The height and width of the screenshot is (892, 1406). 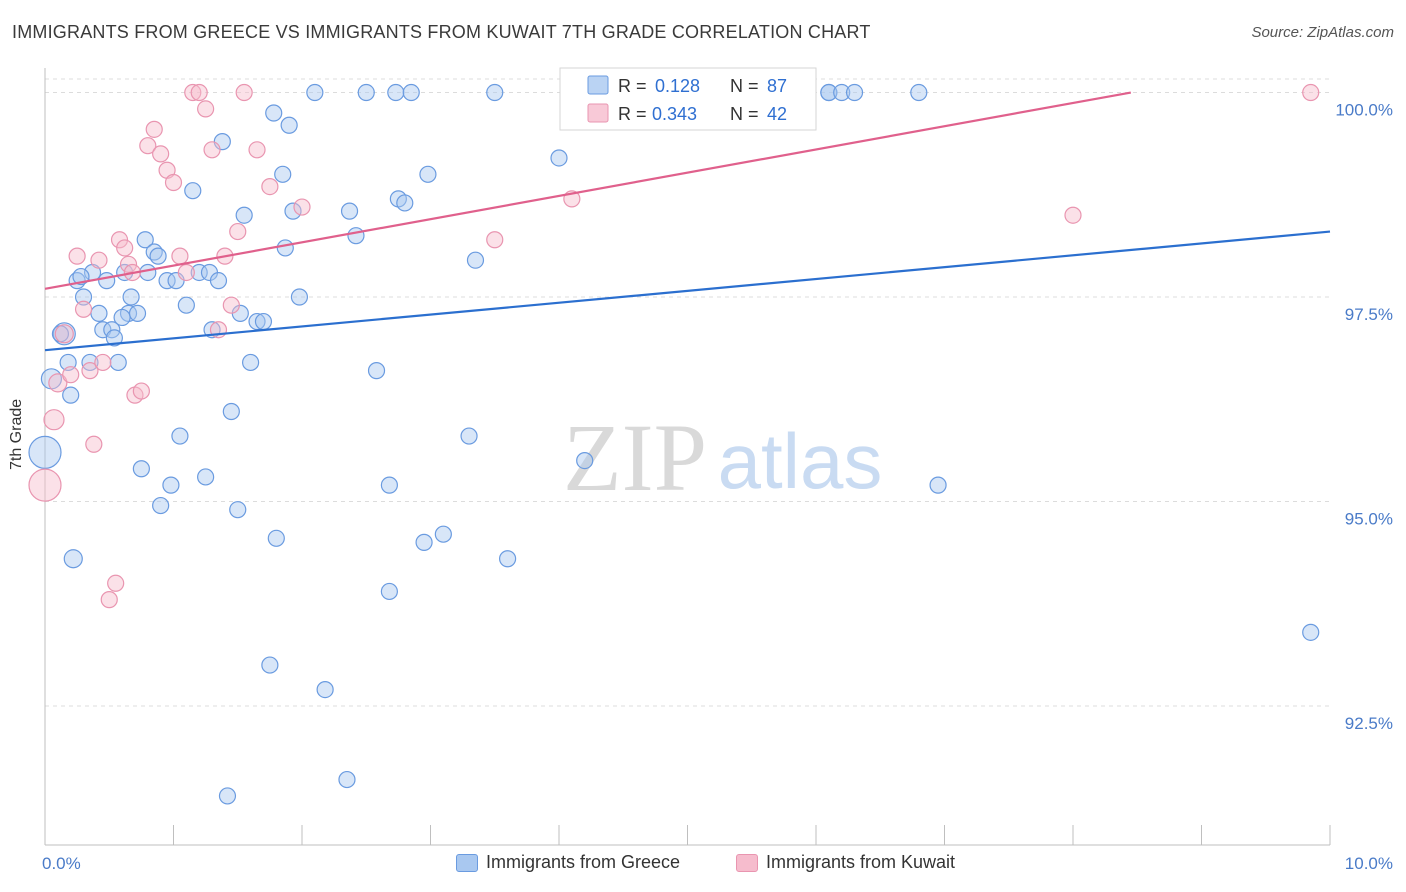 What do you see at coordinates (674, 114) in the screenshot?
I see `legend-r-value-kuwait: 0.343` at bounding box center [674, 114].